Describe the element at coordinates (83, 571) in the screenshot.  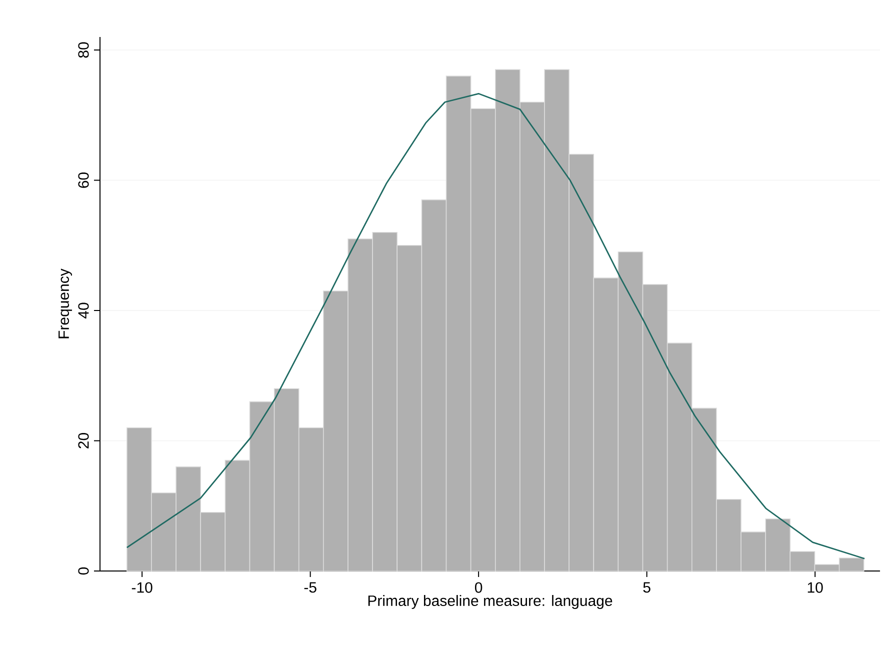
I see `y-tick-label: 0` at that location.